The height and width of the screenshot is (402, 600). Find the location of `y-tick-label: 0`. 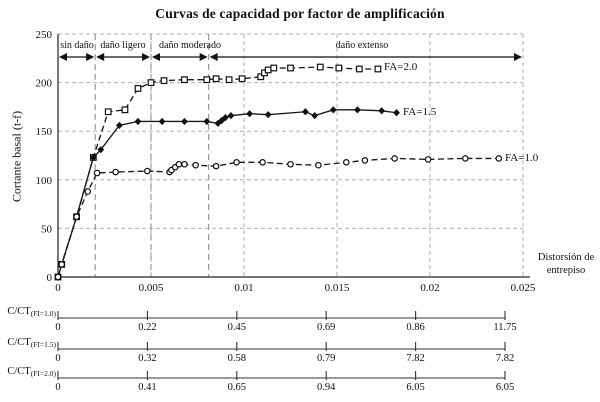

y-tick-label: 0 is located at coordinates (50, 278).